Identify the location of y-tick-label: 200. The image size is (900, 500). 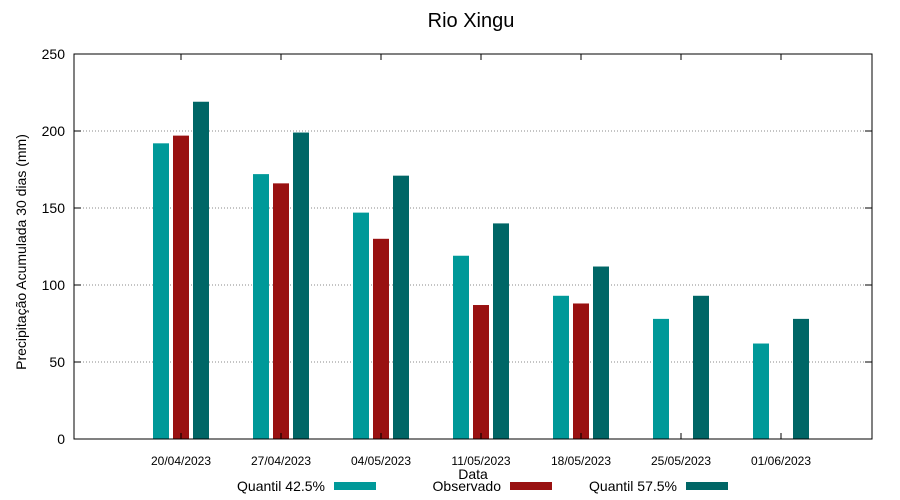
(54, 131).